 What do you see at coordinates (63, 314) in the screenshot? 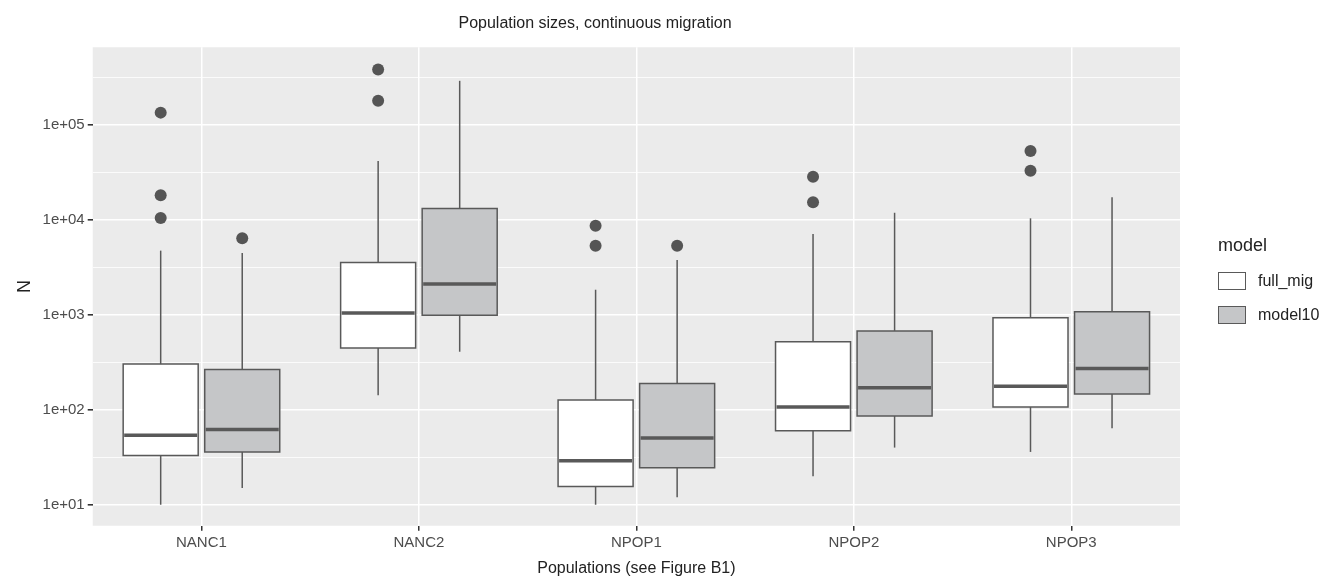
I see `y-tick-label: 1e+03` at bounding box center [63, 314].